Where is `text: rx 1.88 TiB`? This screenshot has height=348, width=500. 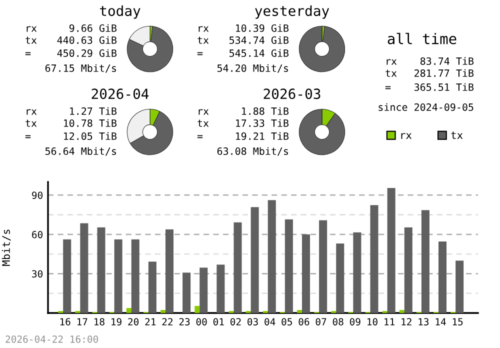
text: rx 1.88 TiB is located at coordinates (243, 111).